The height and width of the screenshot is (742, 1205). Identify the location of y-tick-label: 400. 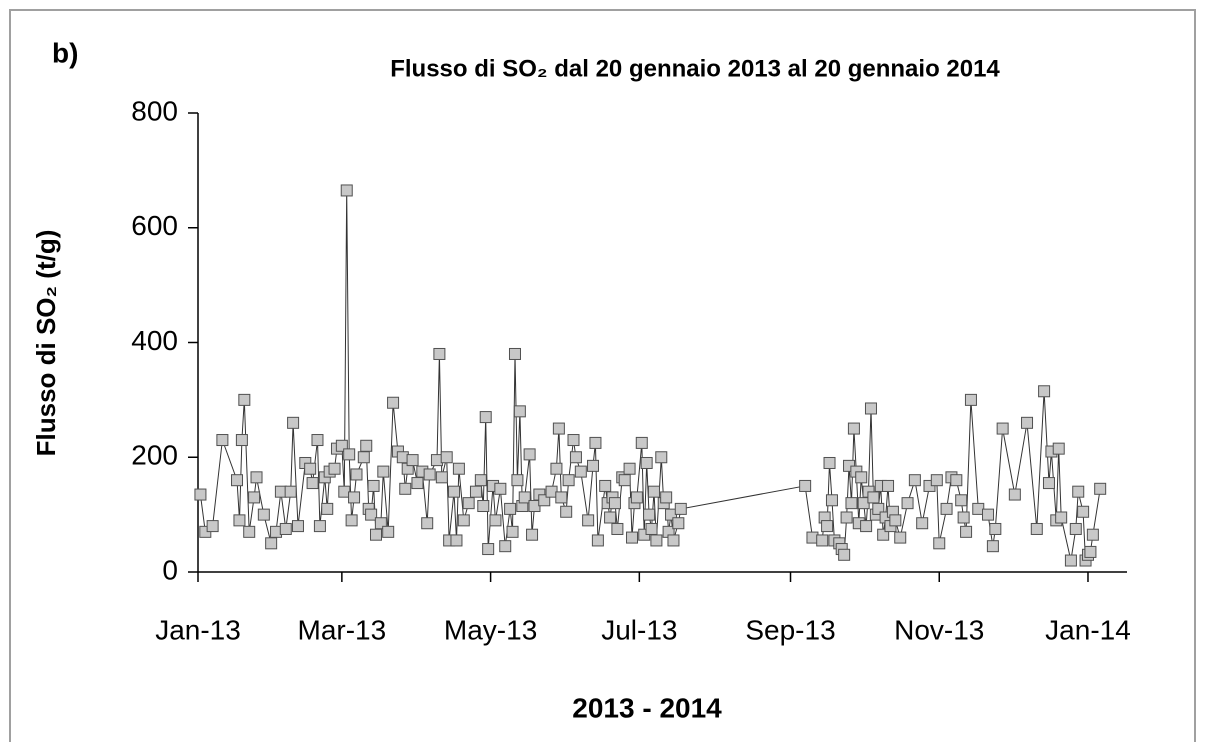
(154, 340).